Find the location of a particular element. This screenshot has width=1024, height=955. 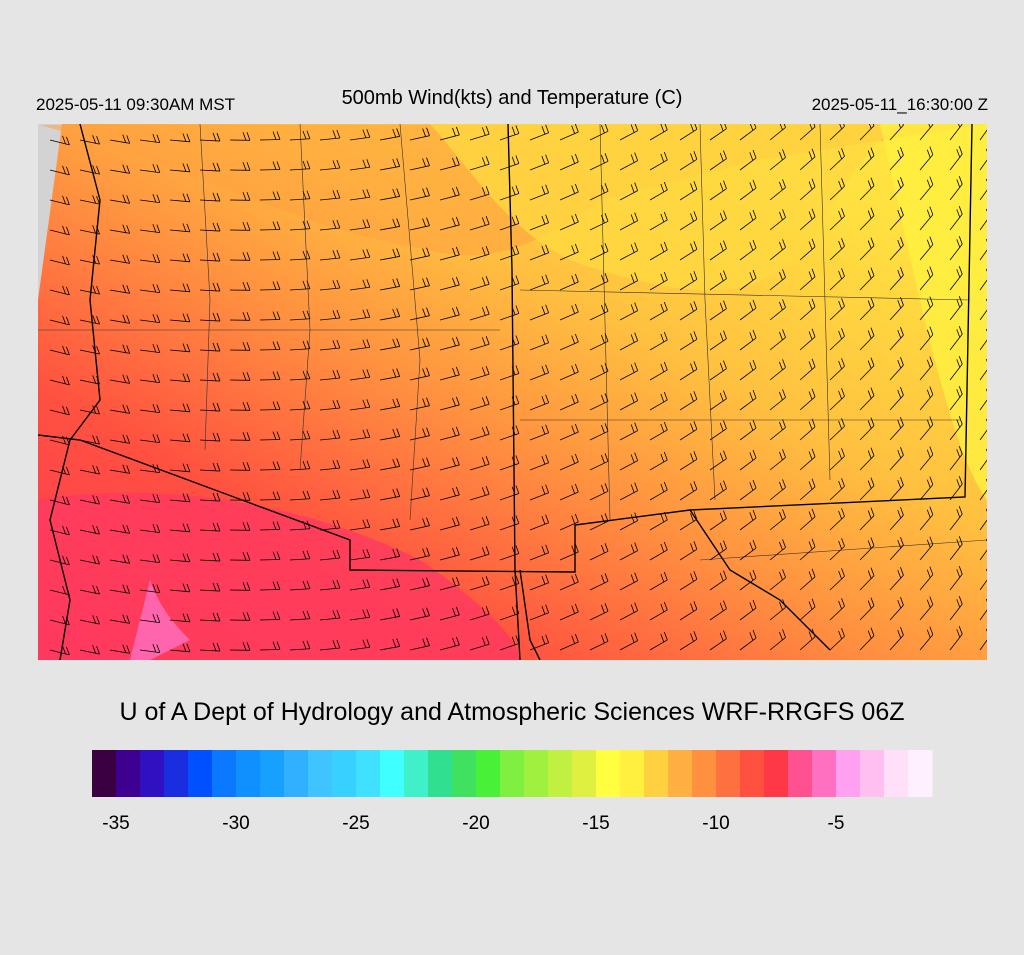

local-time: 2025-05-11 09:30AM MST is located at coordinates (135, 104).